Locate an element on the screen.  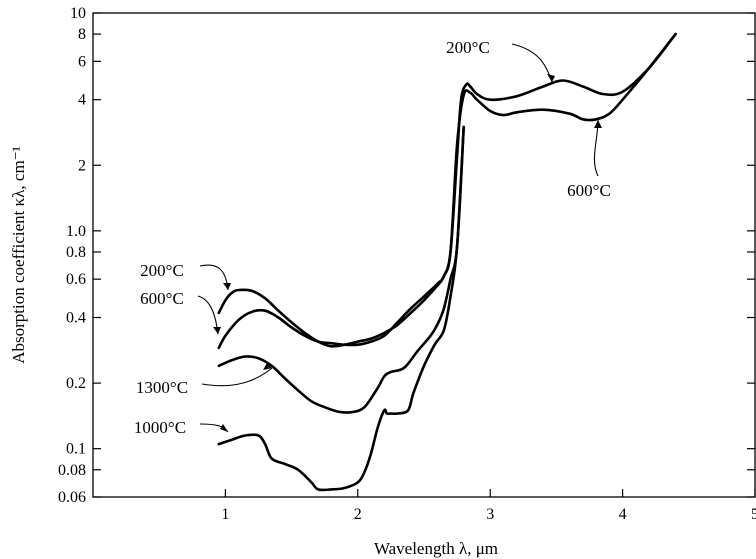
x-axis-title: Wavelength λ, μm is located at coordinates (436, 548).